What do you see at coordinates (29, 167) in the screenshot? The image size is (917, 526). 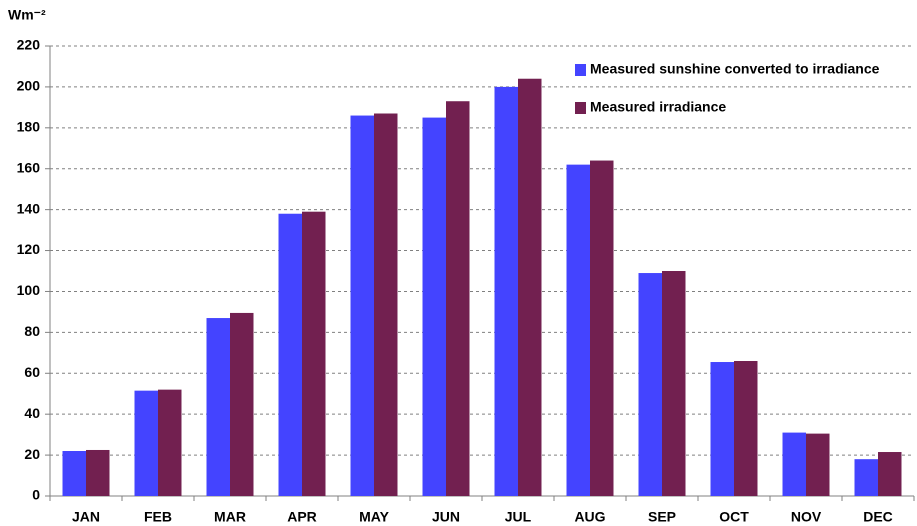 I see `y-tick-label: 160` at bounding box center [29, 167].